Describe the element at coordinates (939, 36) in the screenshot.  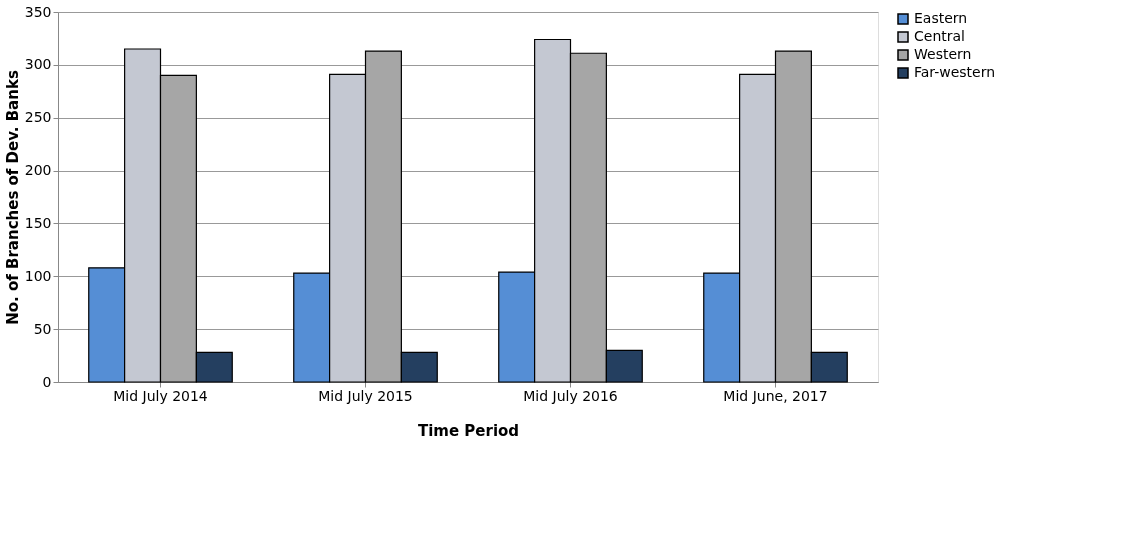
I see `legend-label: Central` at that location.